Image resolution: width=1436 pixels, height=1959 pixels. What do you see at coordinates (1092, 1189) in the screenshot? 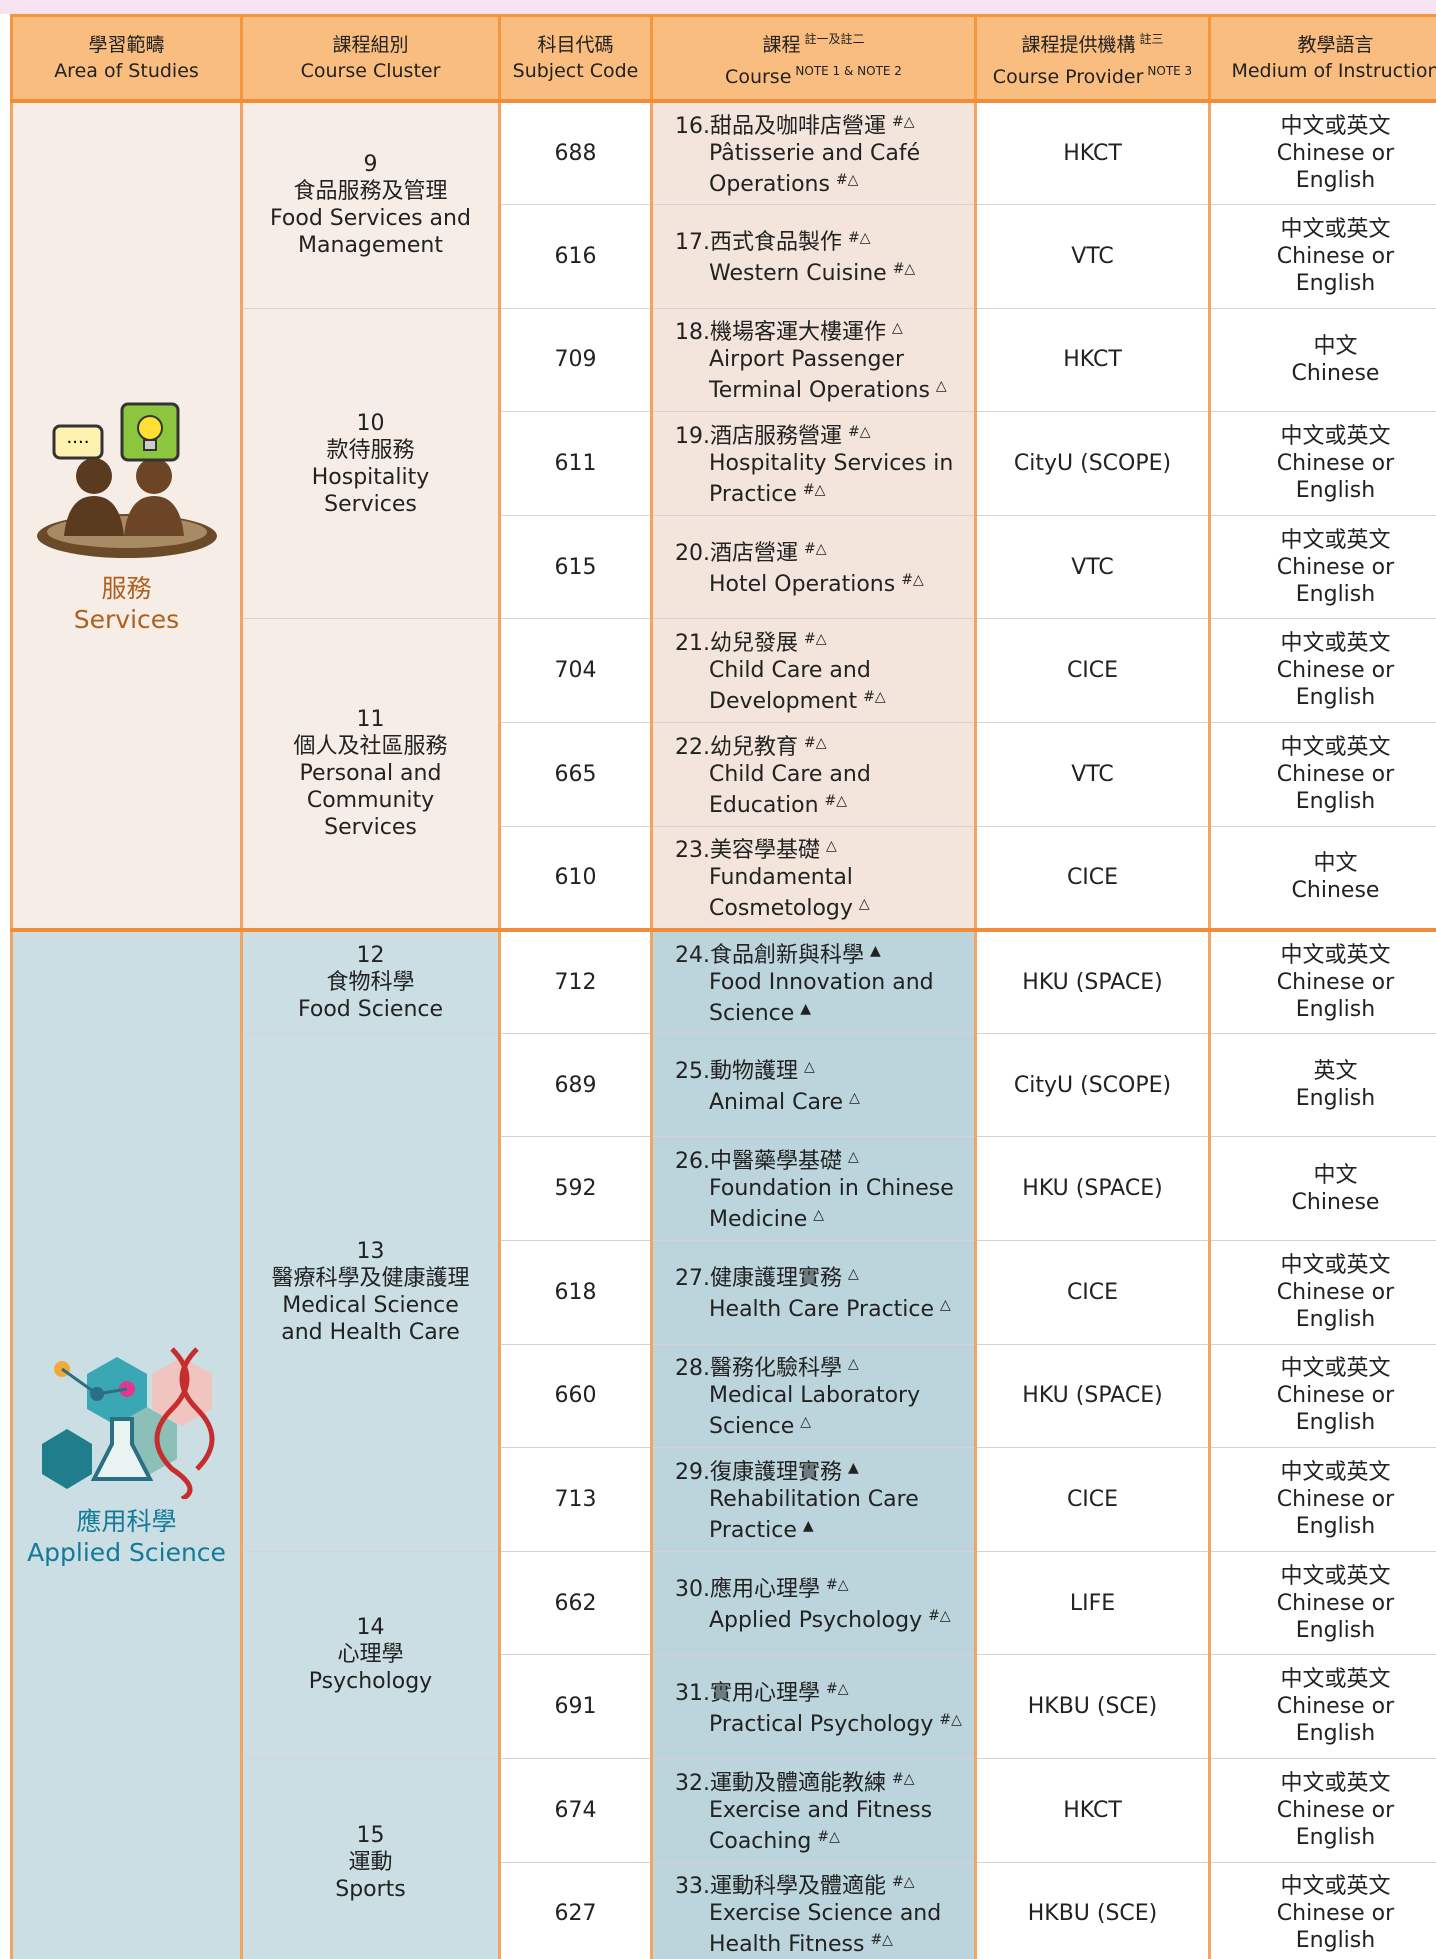
I see `course-provider: HKU (SPACE)` at bounding box center [1092, 1189].